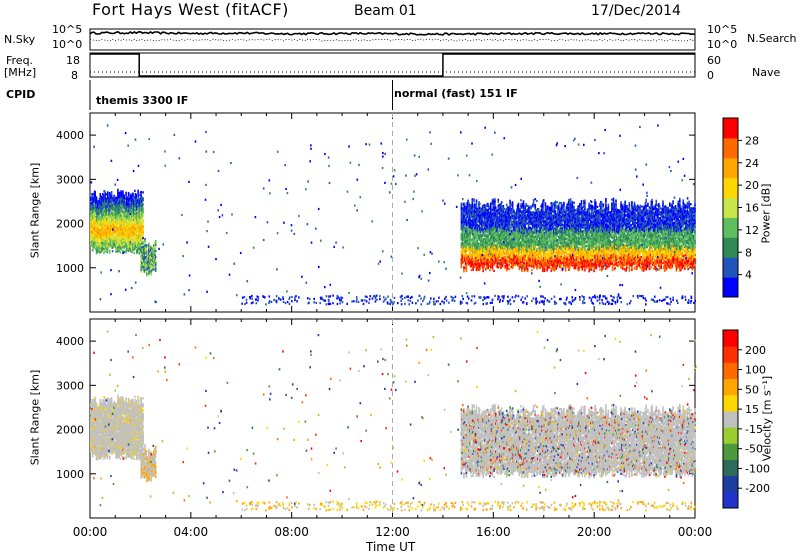 Image resolution: width=800 pixels, height=554 pixels. What do you see at coordinates (752, 409) in the screenshot?
I see `velocity-colorbar-tick-label: 15` at bounding box center [752, 409].